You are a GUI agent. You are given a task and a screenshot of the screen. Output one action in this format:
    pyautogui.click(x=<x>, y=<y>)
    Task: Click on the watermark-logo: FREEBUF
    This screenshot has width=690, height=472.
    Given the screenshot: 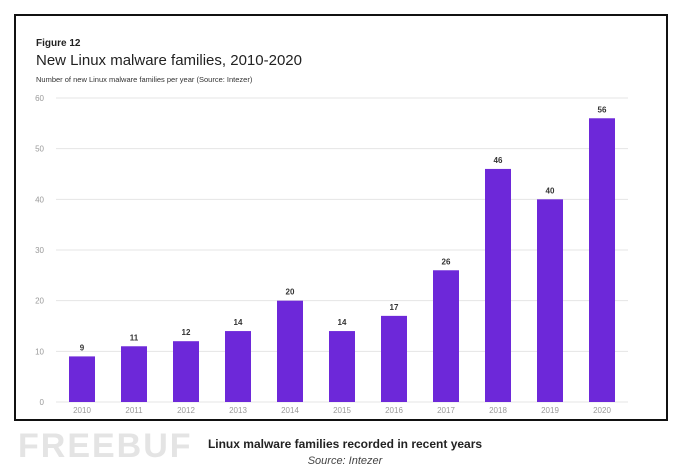 What is the action you would take?
    pyautogui.click(x=105, y=446)
    